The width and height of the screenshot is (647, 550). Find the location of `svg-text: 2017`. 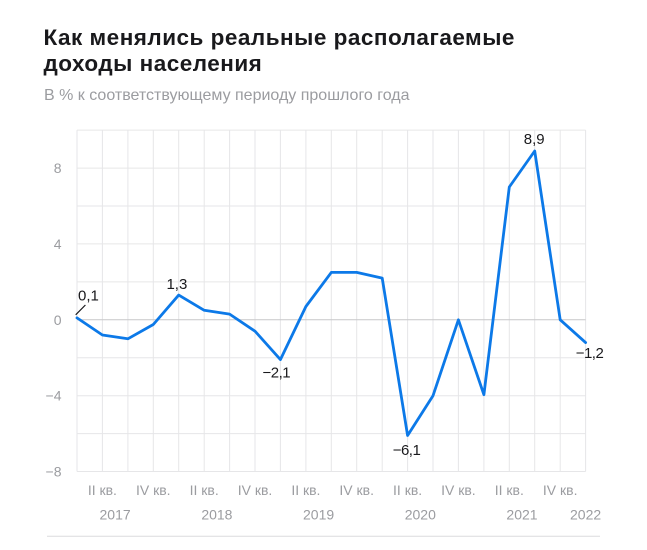

svg-text: 2017 is located at coordinates (115, 515).